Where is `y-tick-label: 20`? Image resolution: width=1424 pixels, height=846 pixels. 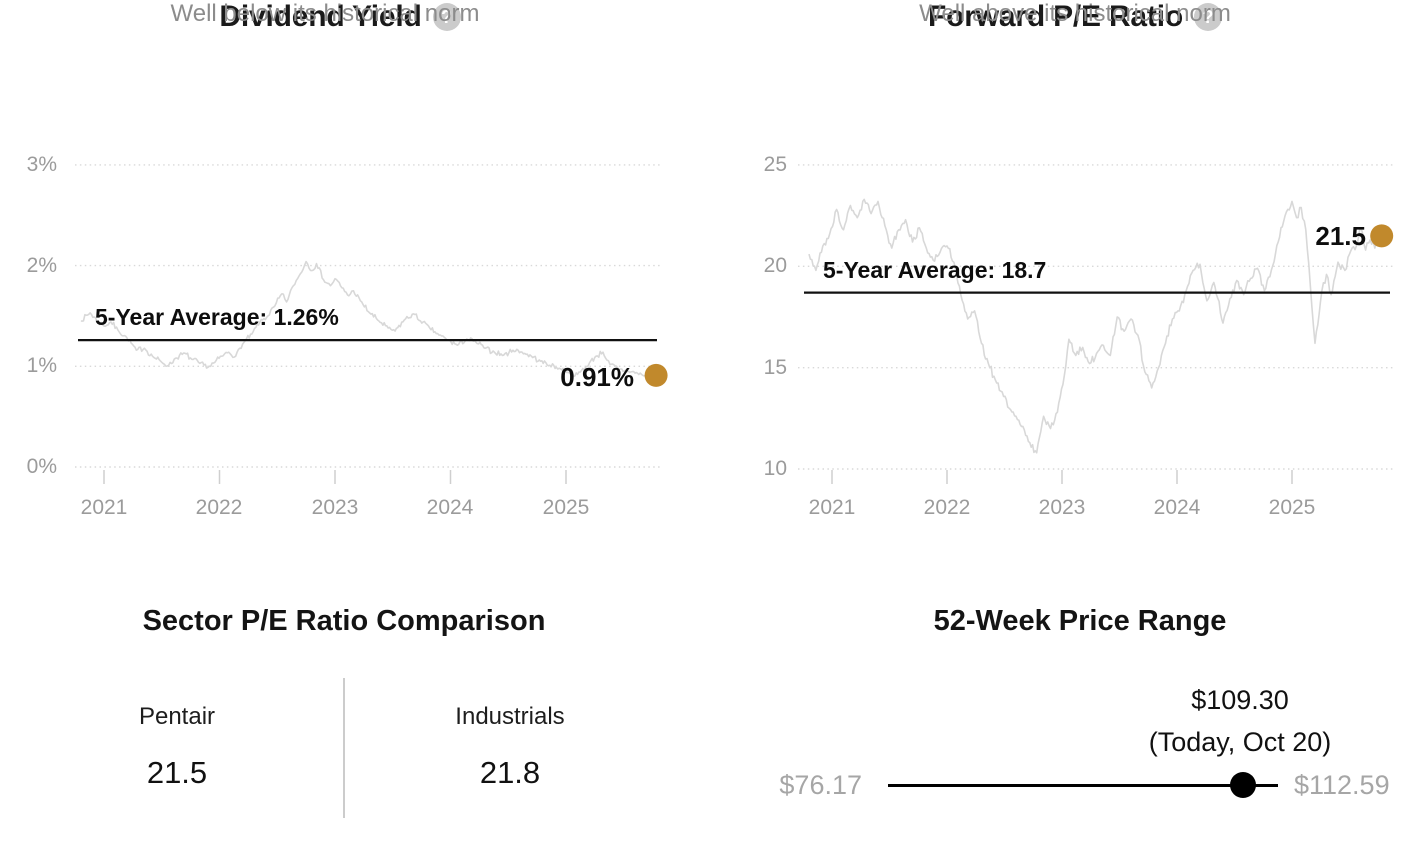 y-tick-label: 20 is located at coordinates (775, 265).